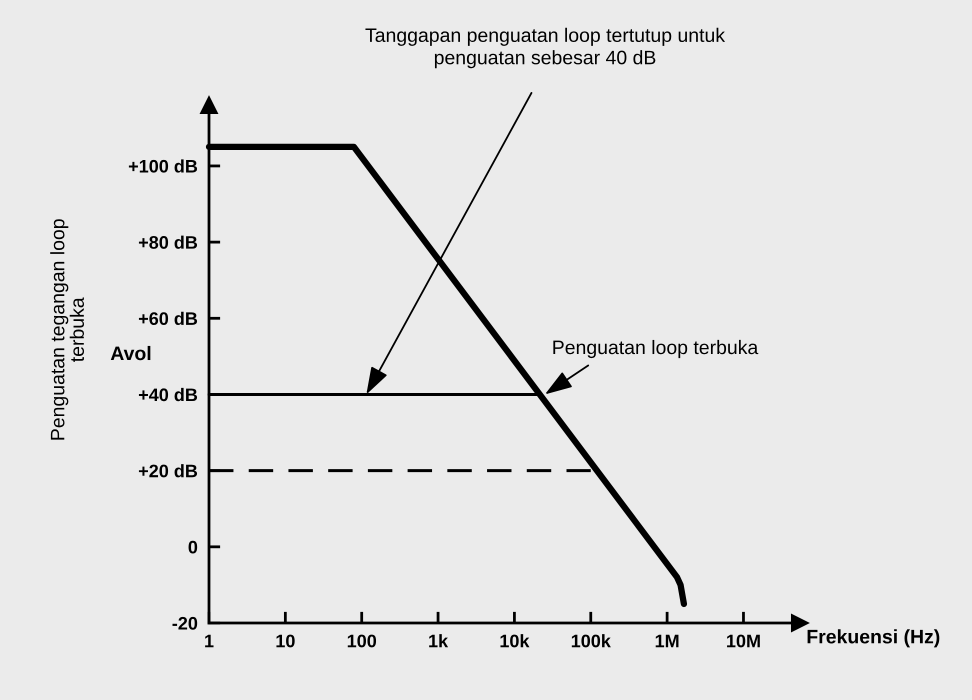 Image resolution: width=972 pixels, height=700 pixels. What do you see at coordinates (515, 641) in the screenshot?
I see `x-tick-label: 10k` at bounding box center [515, 641].